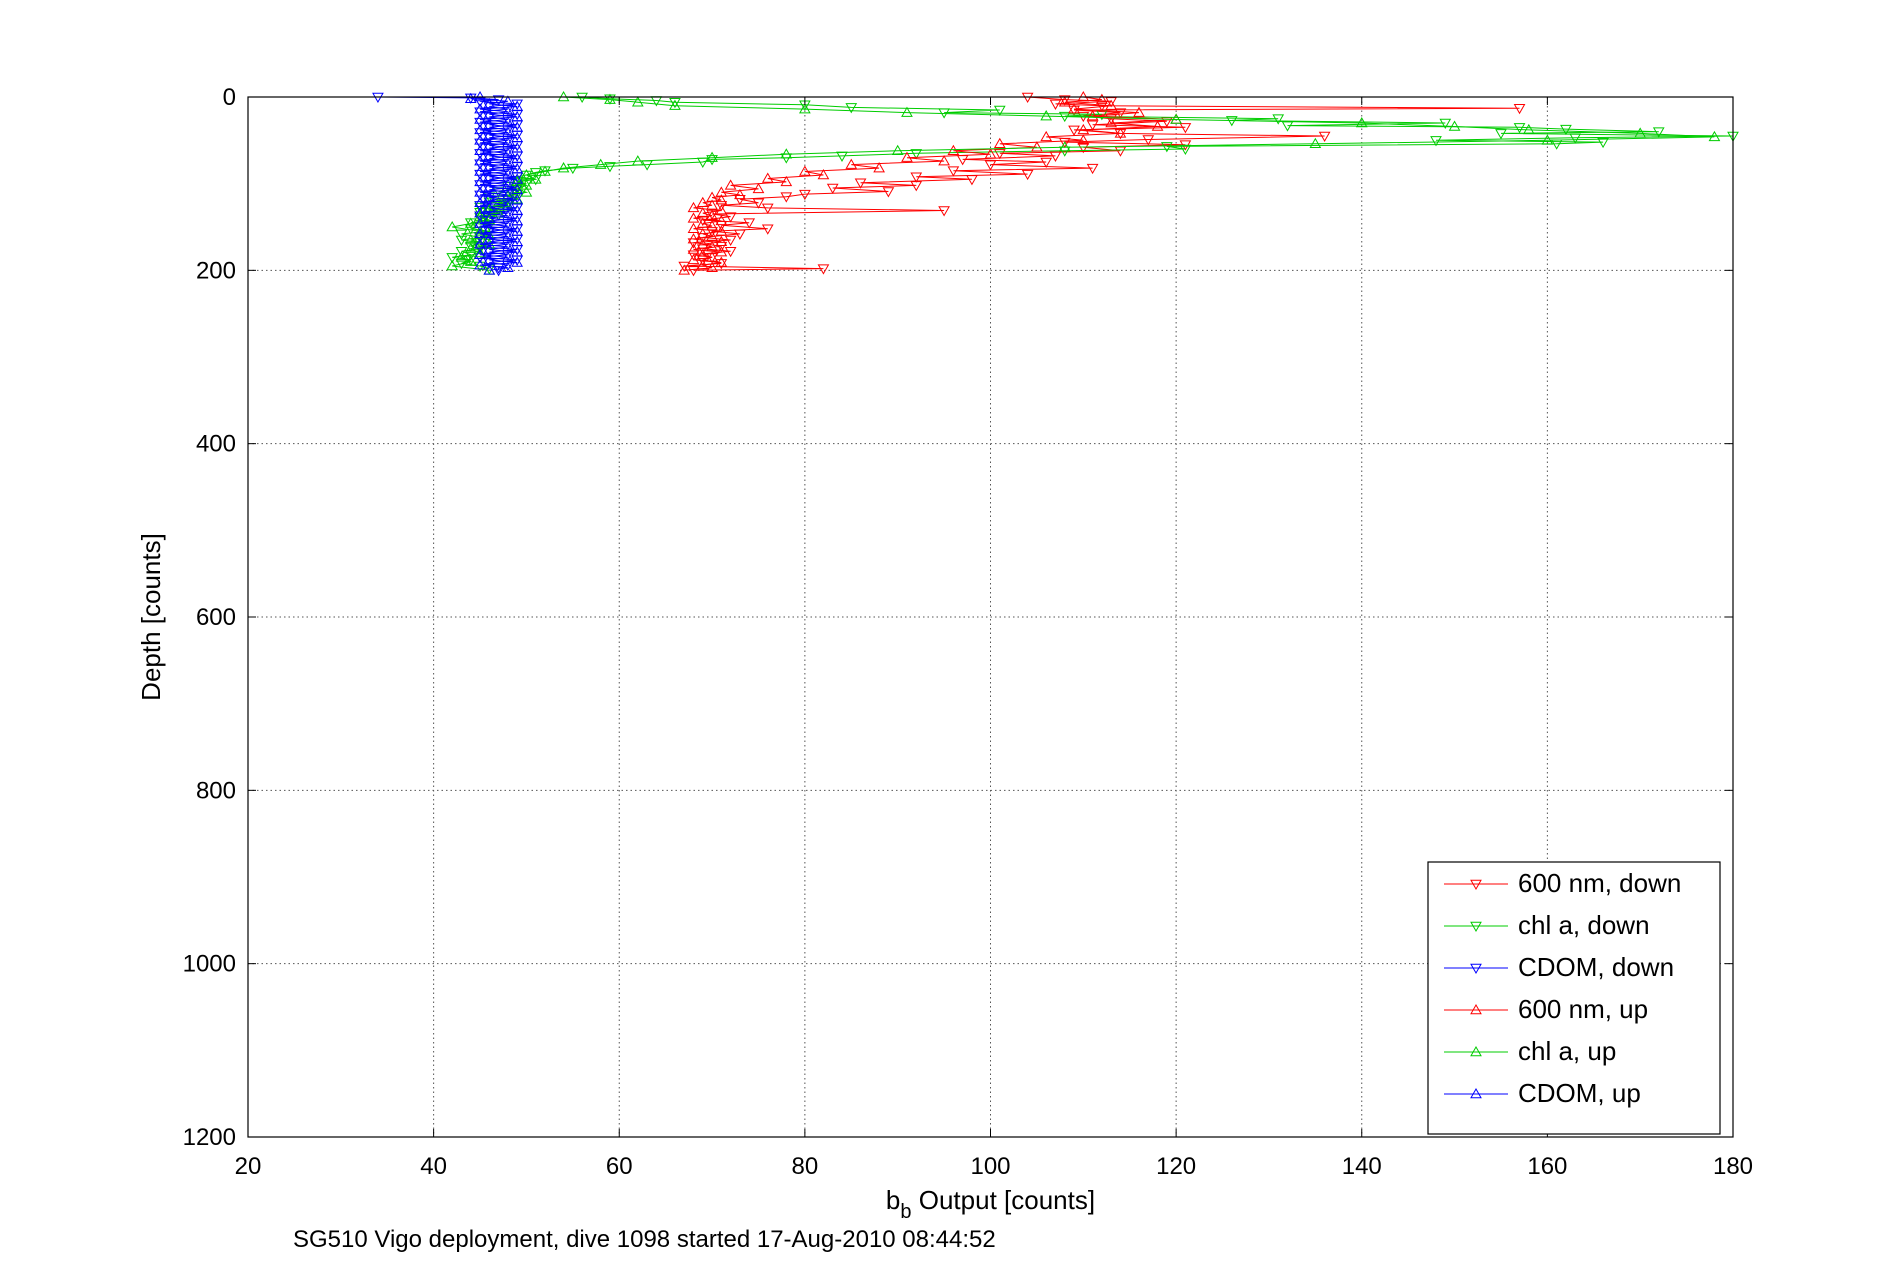 This screenshot has width=1891, height=1267. What do you see at coordinates (990, 1166) in the screenshot?
I see `x-tick-label: 100` at bounding box center [990, 1166].